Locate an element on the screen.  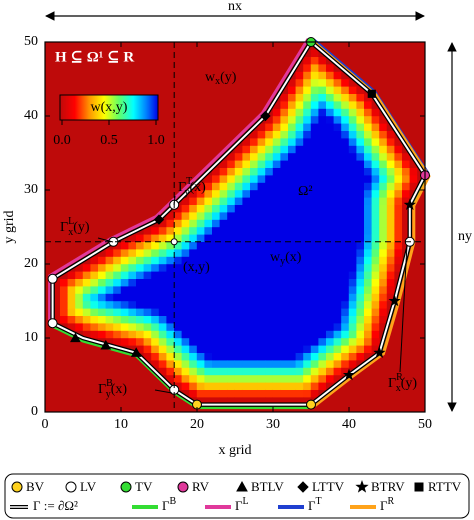
base: Γ is located at coordinates (64, 227).